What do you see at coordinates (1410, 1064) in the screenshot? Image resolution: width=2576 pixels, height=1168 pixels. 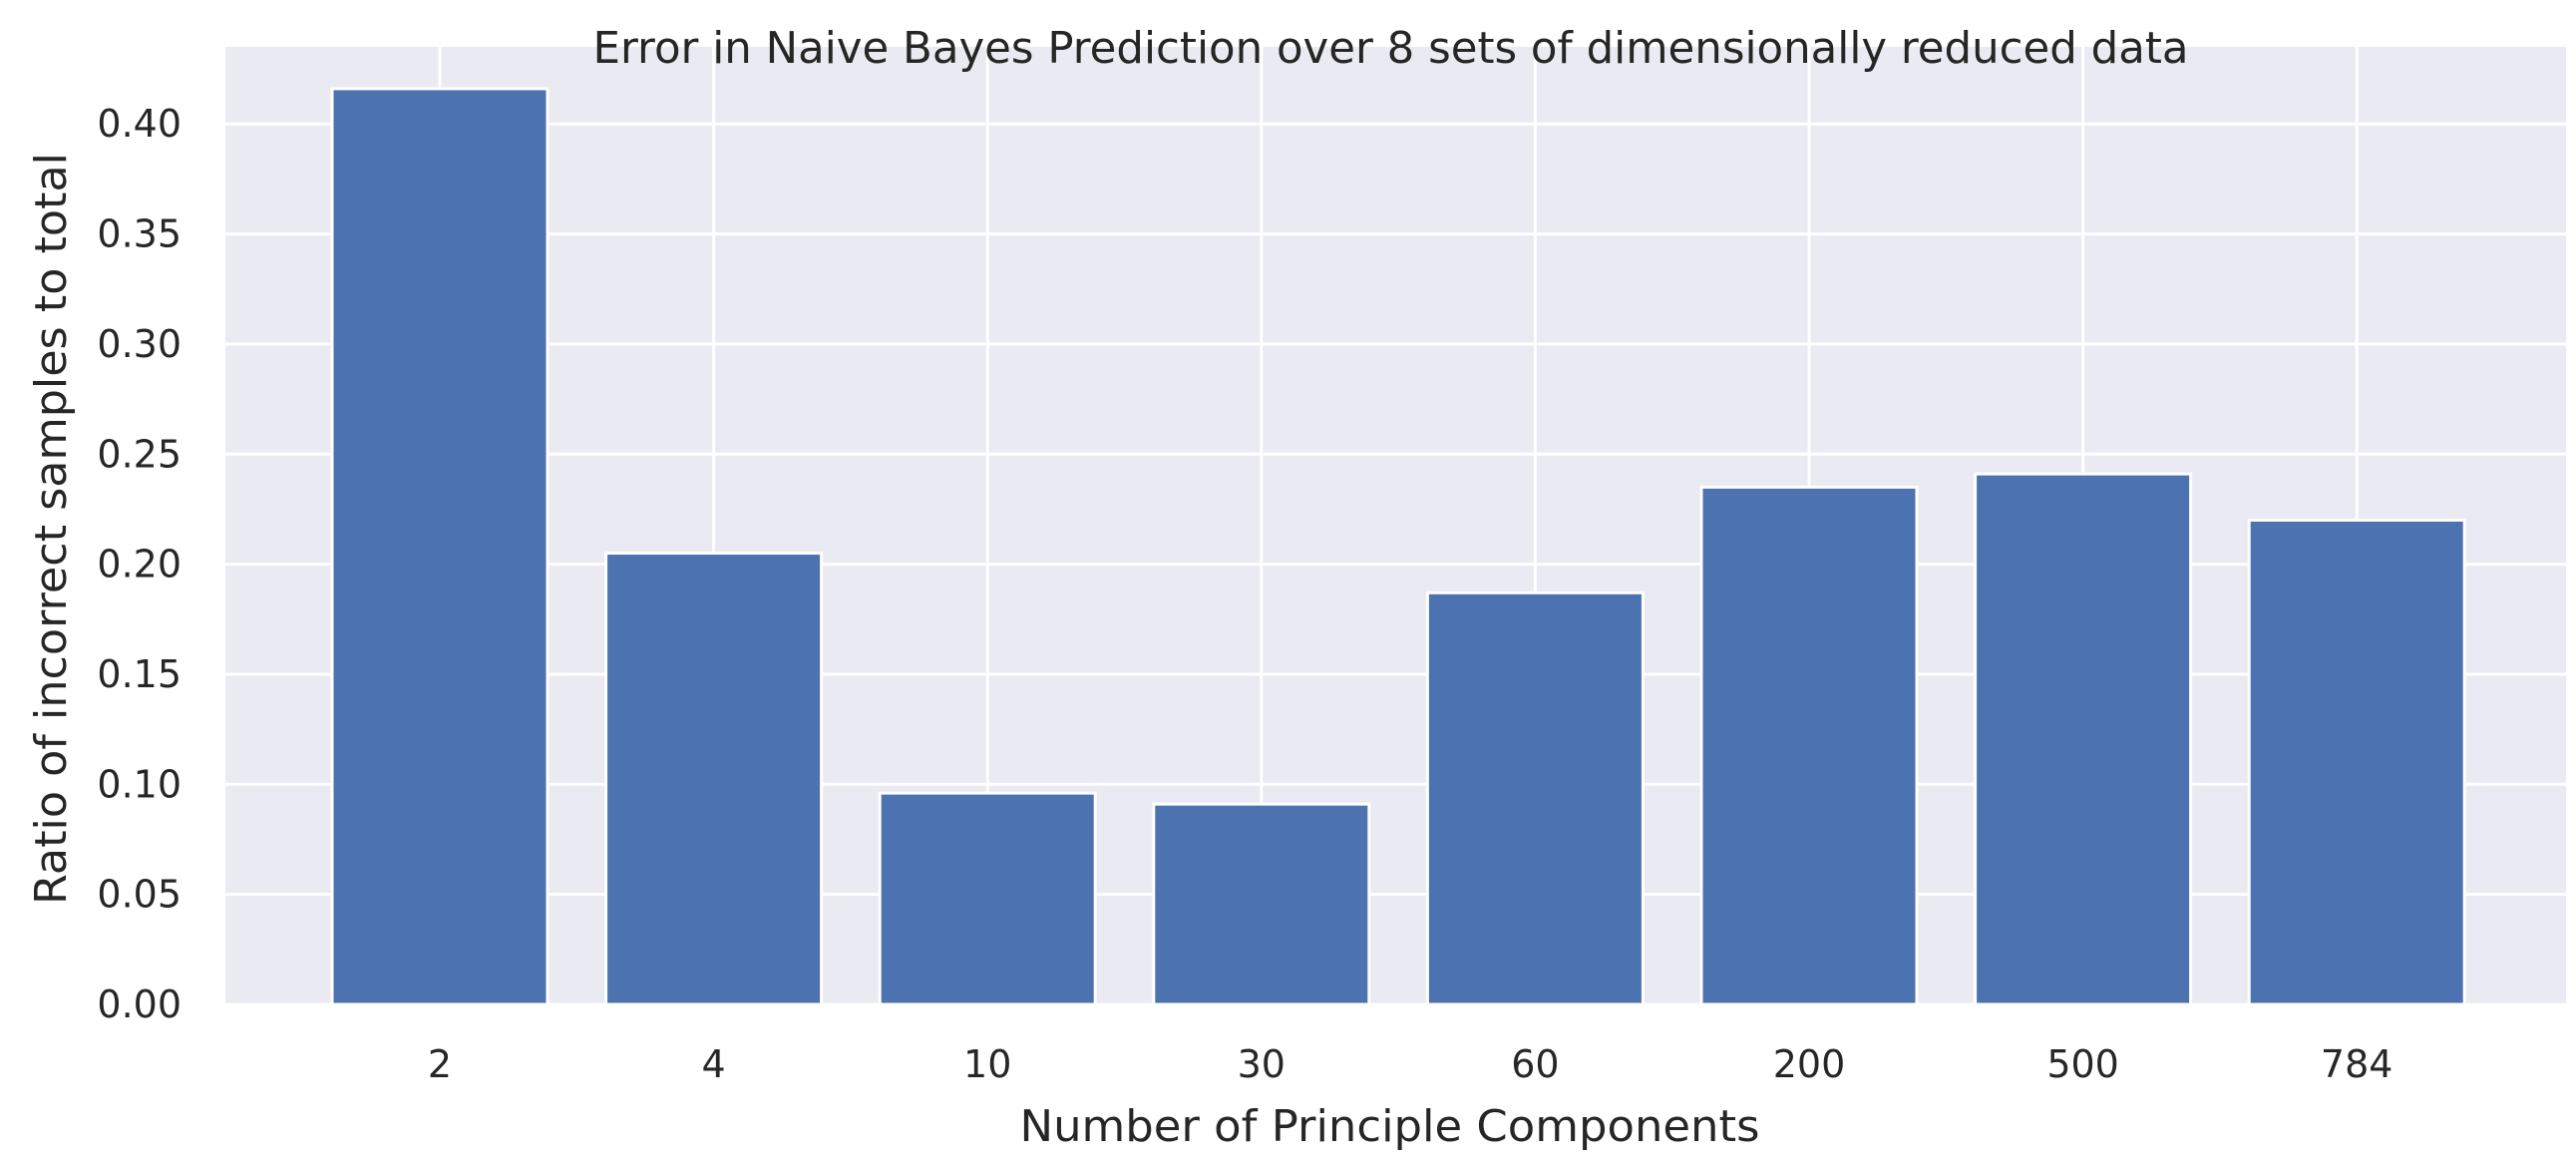 I see `x-tick-labels: 2 4 10 30 60 200 500 784` at bounding box center [1410, 1064].